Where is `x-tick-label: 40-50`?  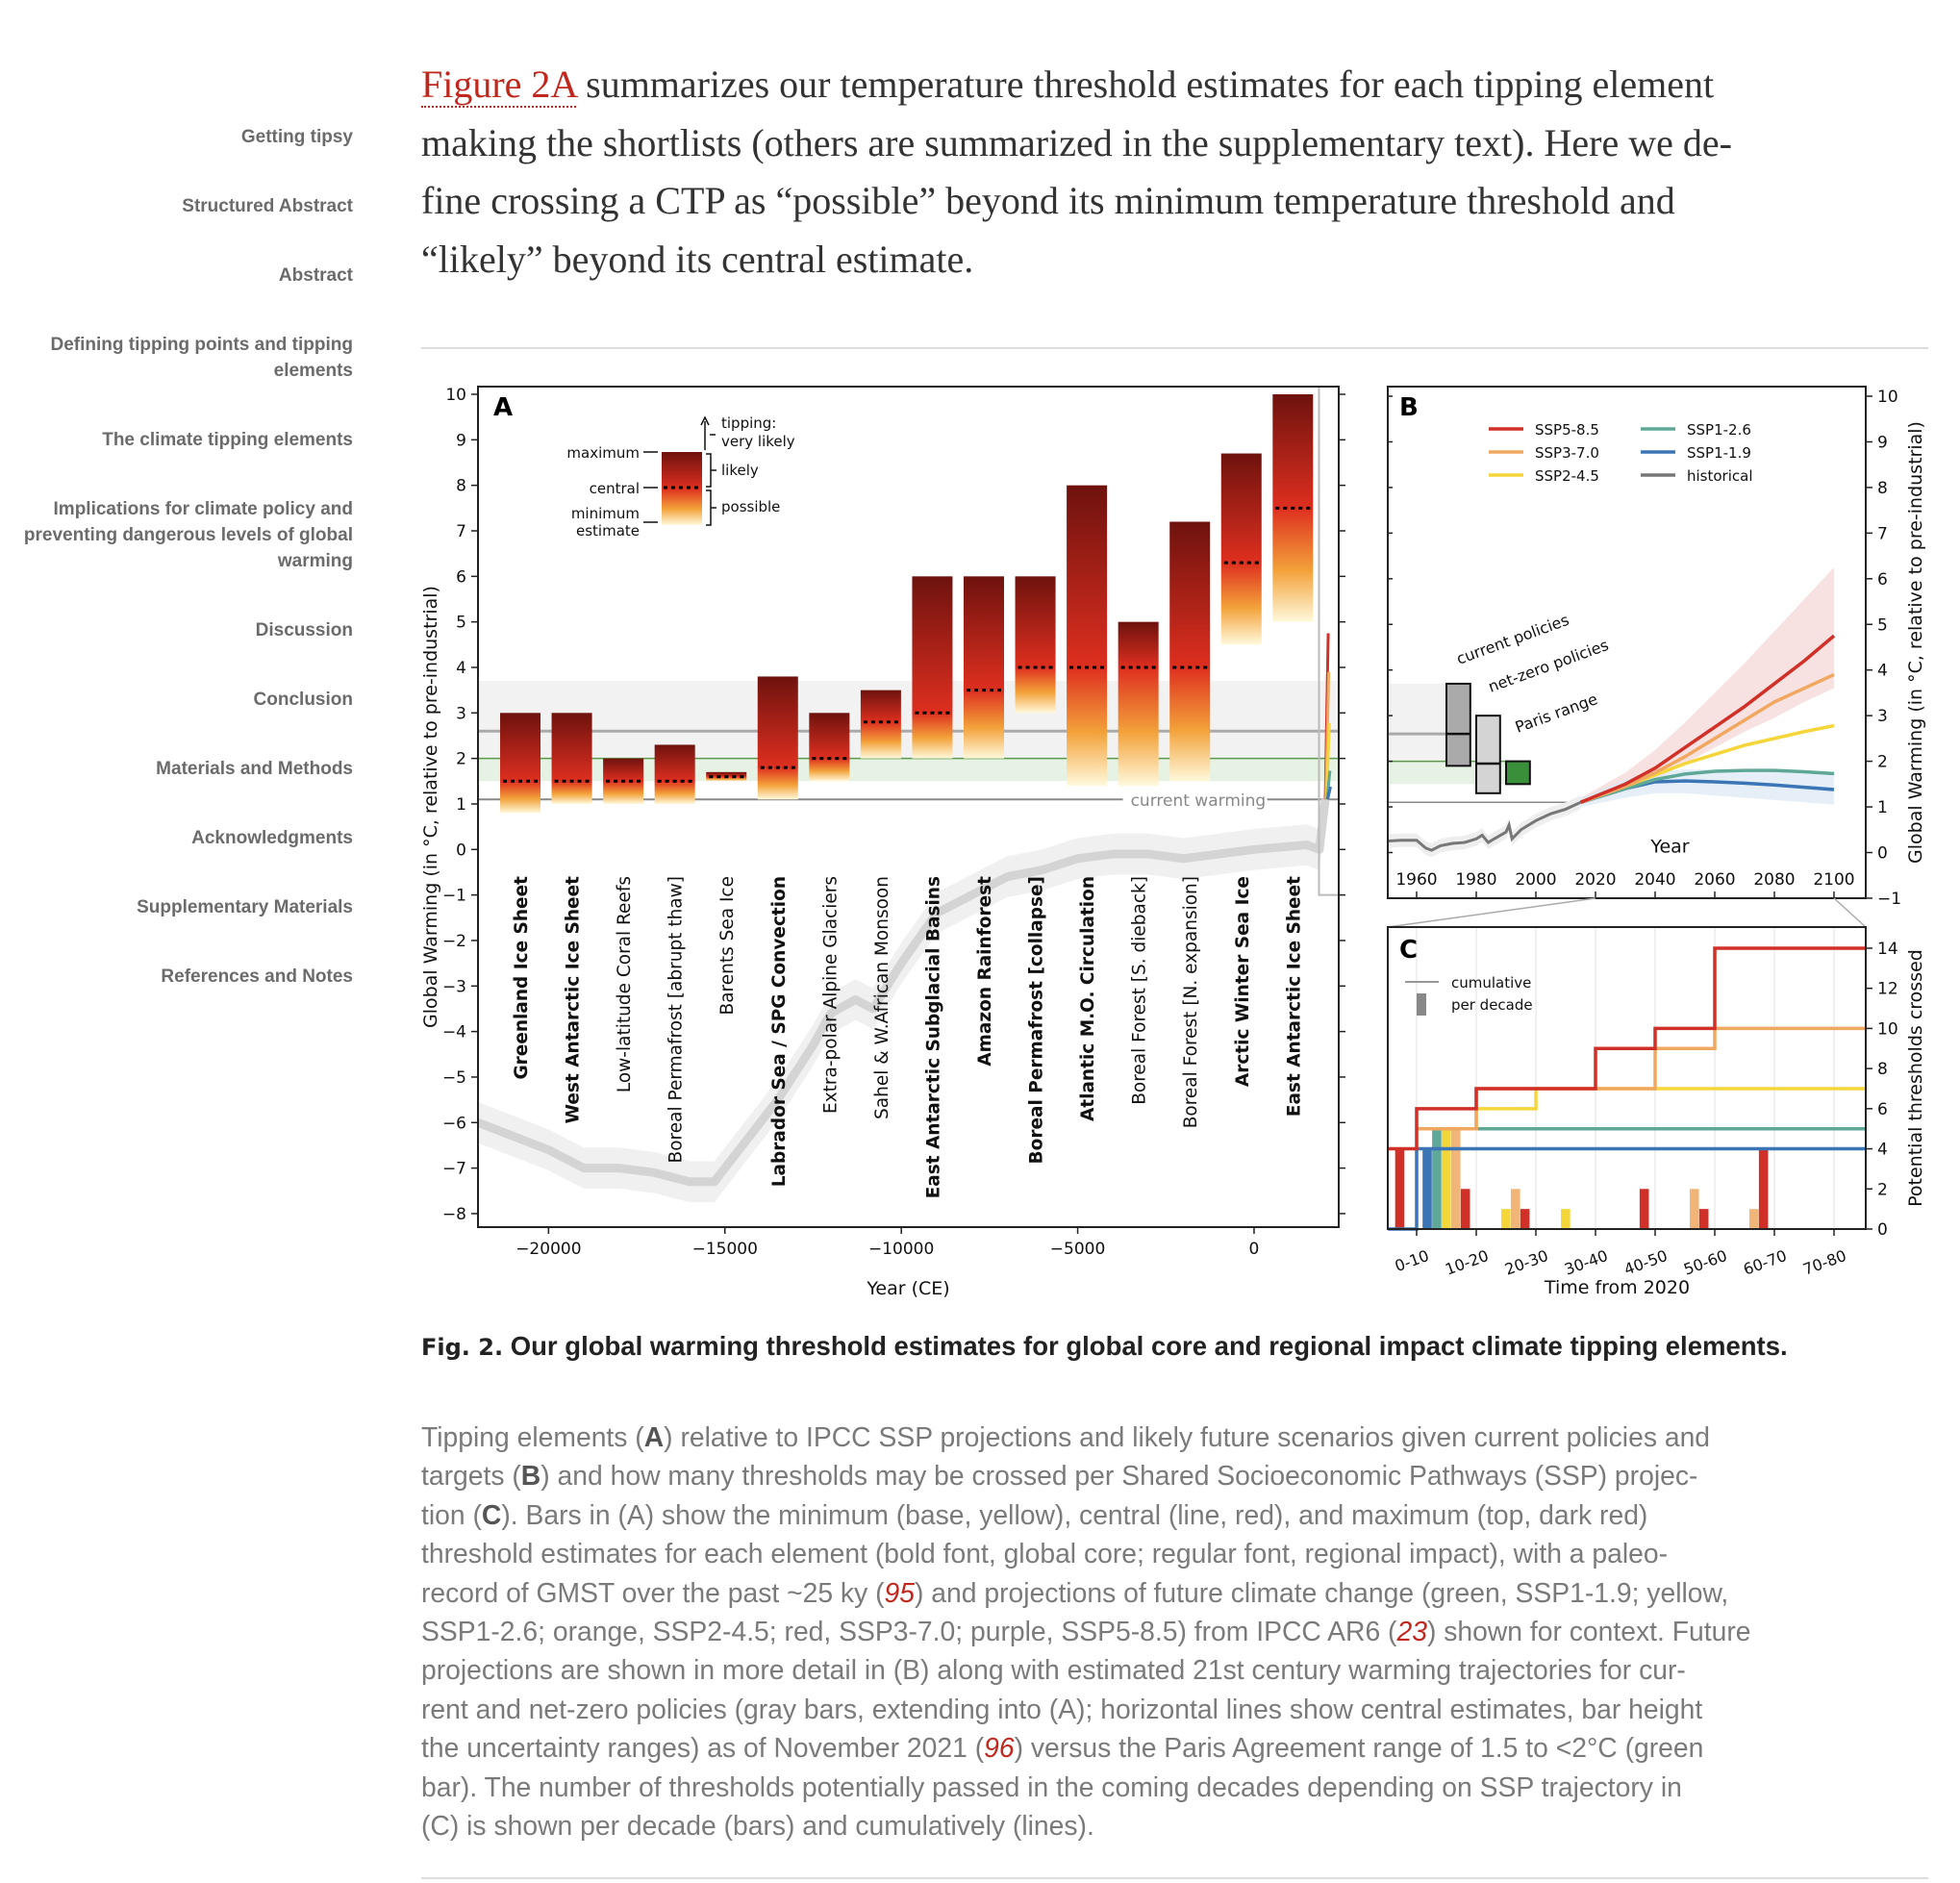
x-tick-label: 40-50 is located at coordinates (1645, 1262).